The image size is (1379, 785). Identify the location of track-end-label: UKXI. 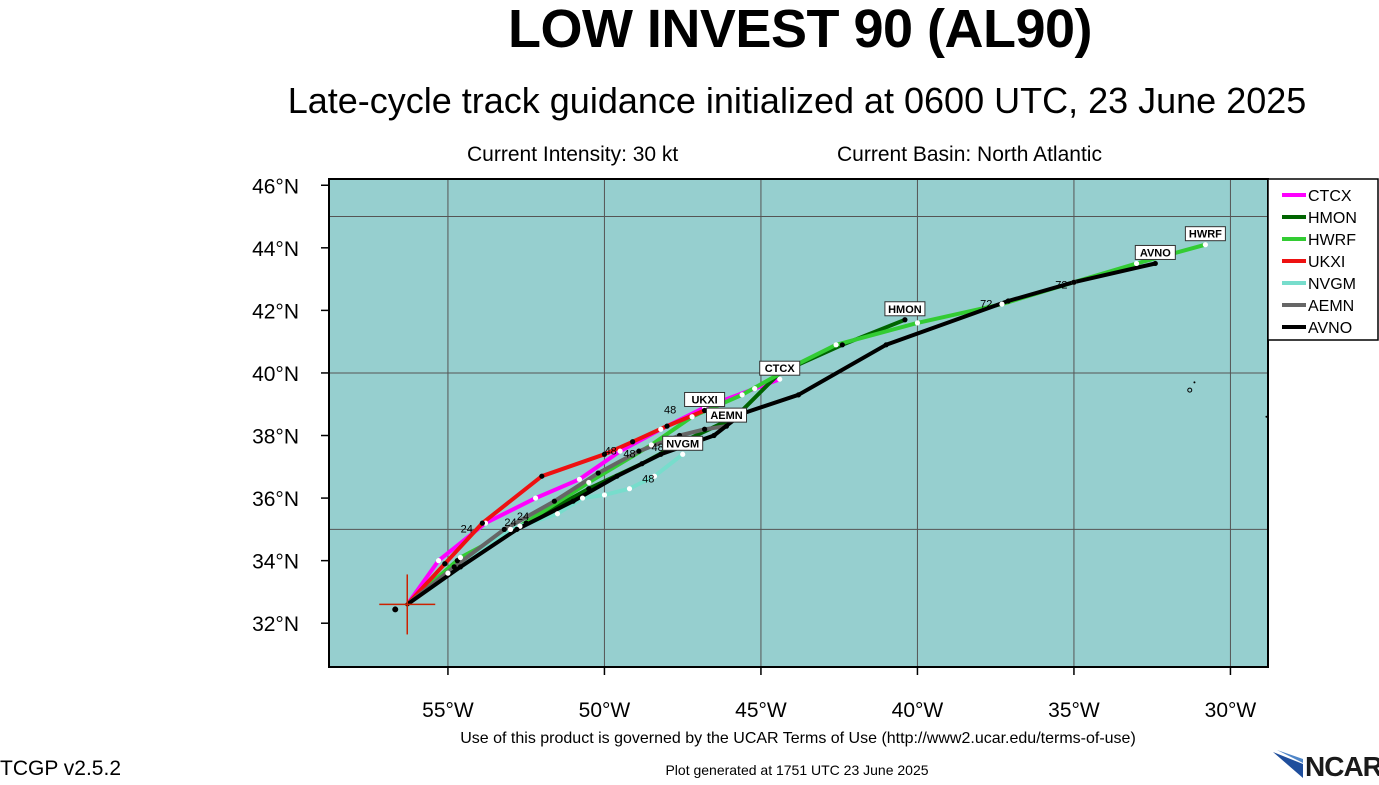
(704, 400).